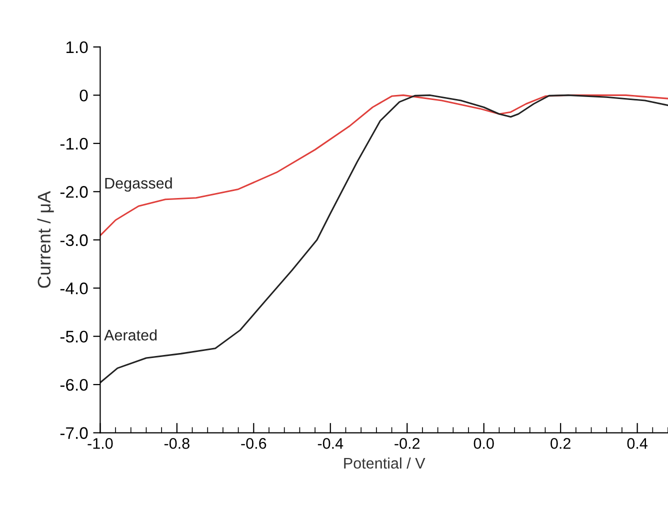 The image size is (668, 505). I want to click on y-tick-label: -4.0, so click(74, 288).